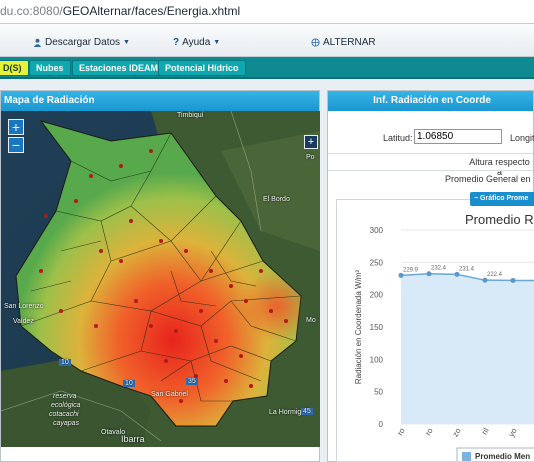 This screenshot has width=534, height=462. I want to click on y-tick-label: 300, so click(377, 230).